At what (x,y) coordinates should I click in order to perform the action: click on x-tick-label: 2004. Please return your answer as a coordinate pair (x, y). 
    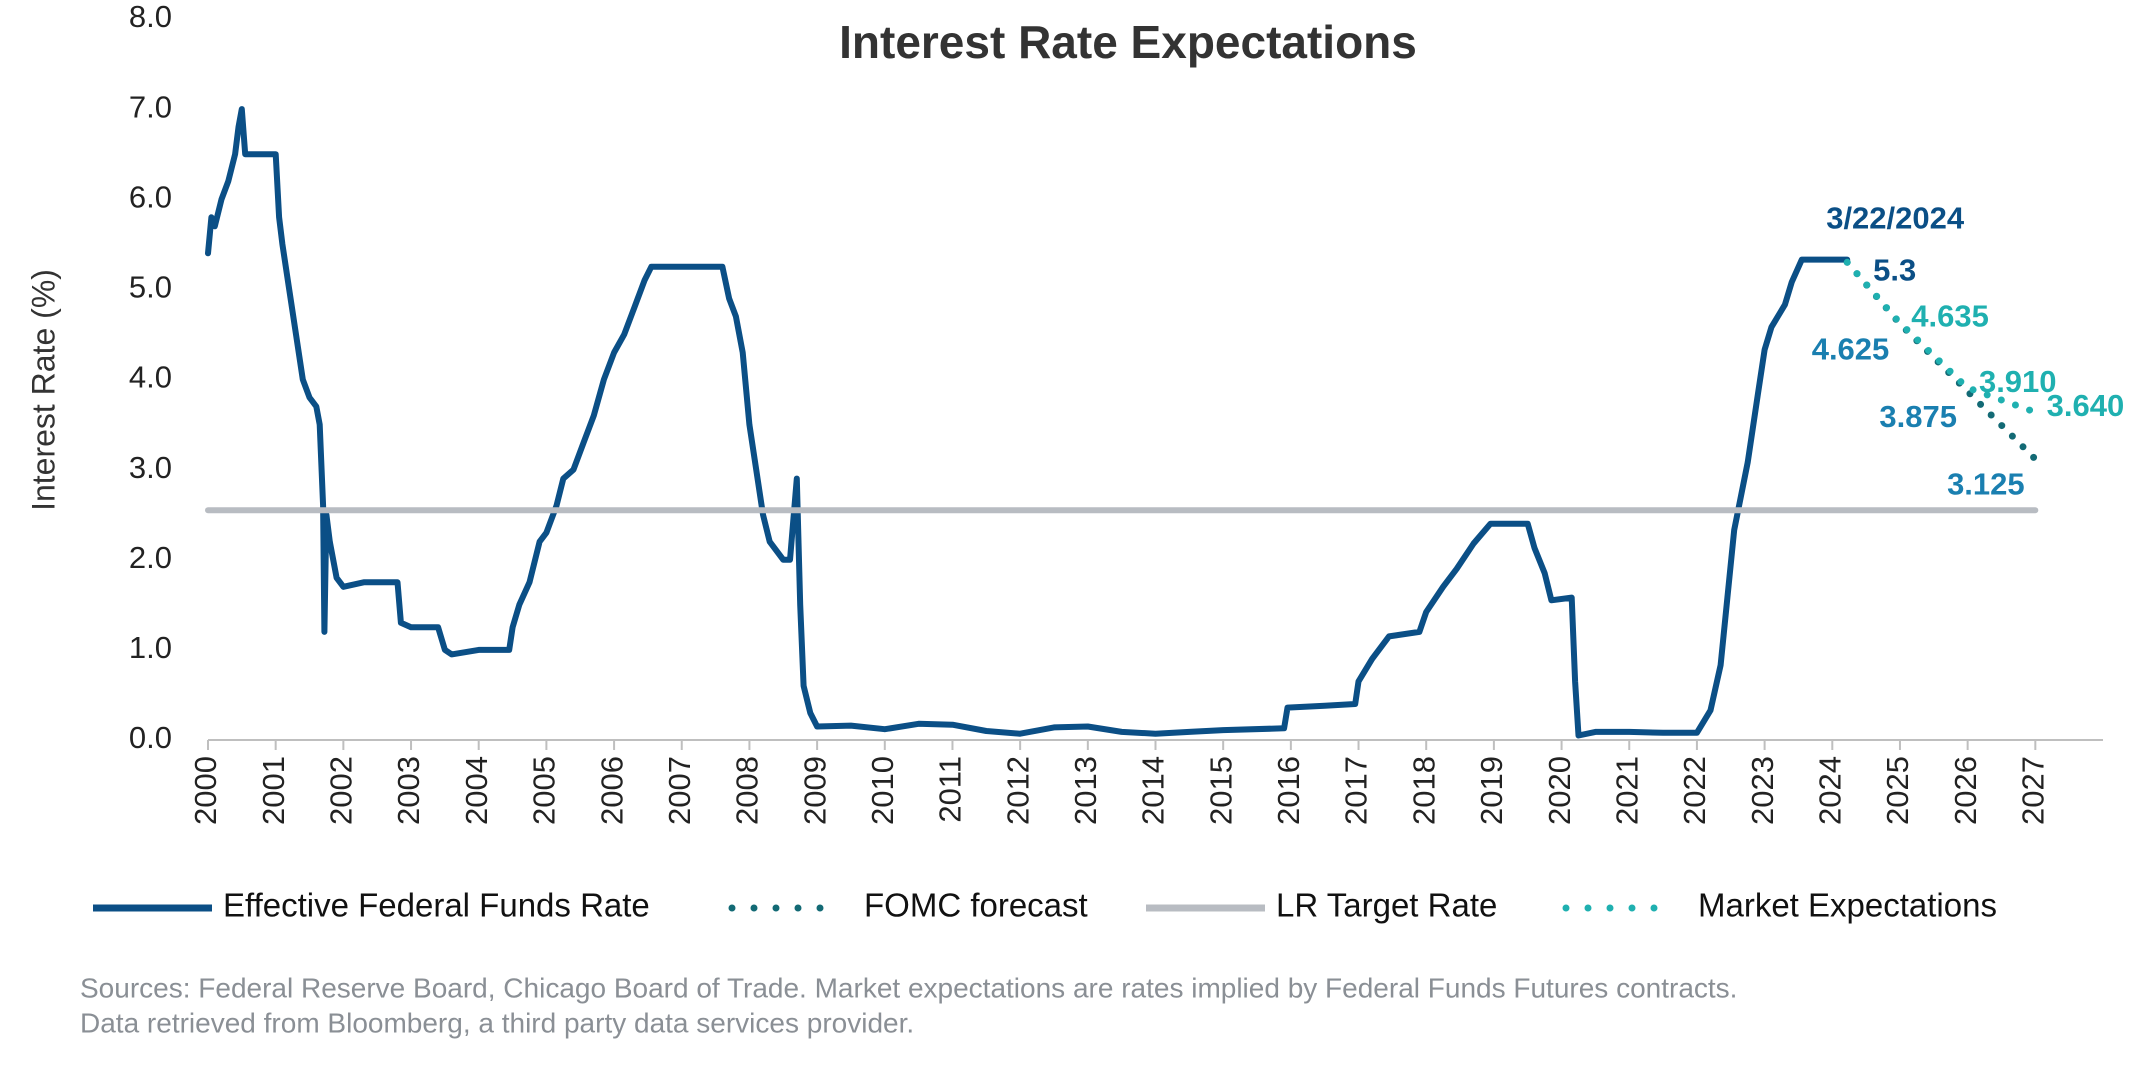
    Looking at the image, I should click on (476, 790).